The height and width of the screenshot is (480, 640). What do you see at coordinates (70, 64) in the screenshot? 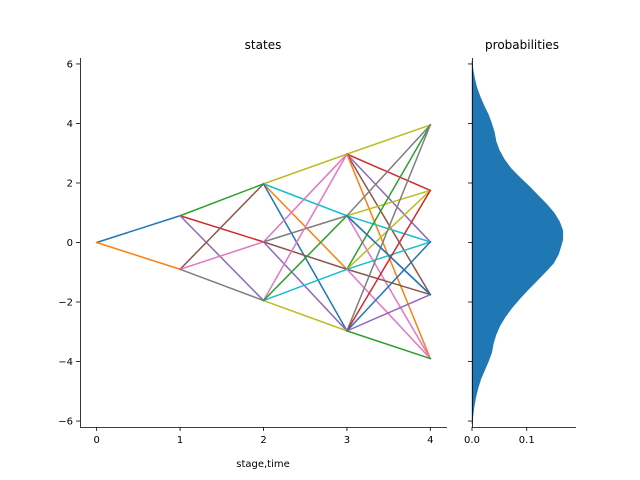
I see `y-tick-label: 6` at bounding box center [70, 64].